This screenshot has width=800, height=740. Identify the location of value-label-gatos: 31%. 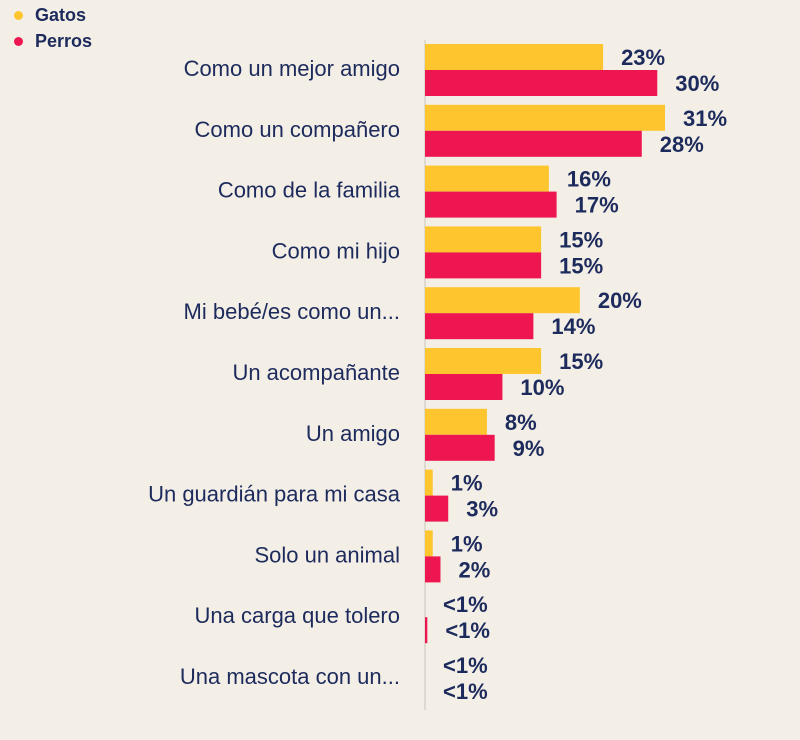
(705, 118).